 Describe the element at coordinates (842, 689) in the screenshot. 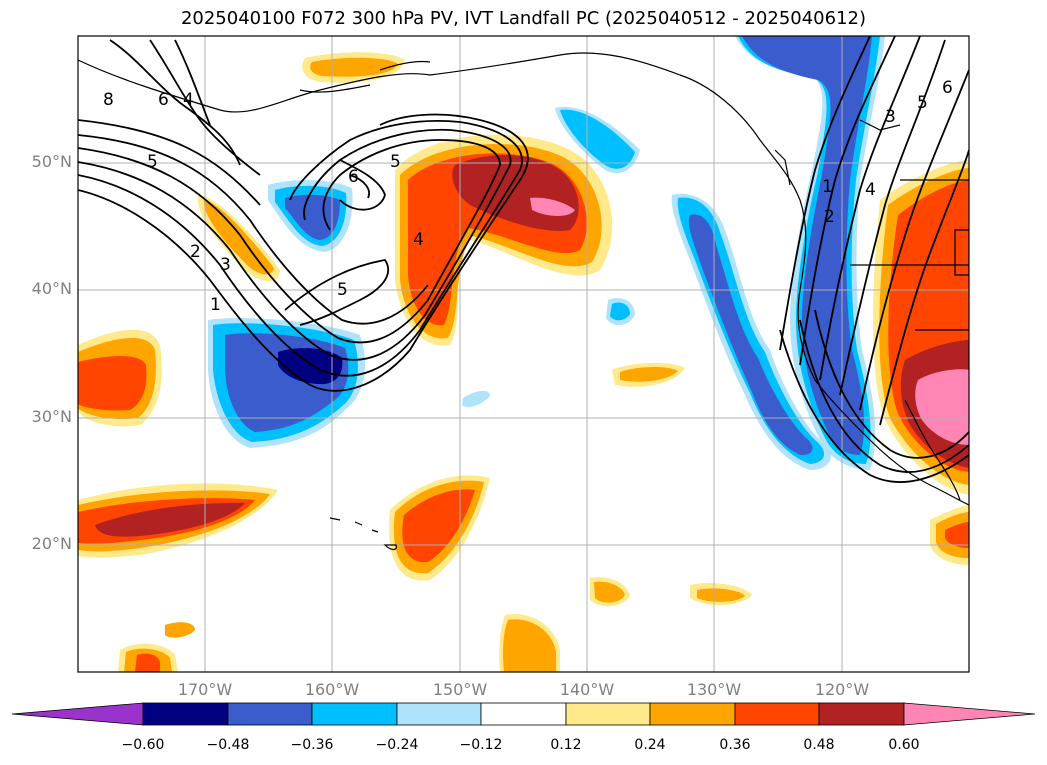

I see `lon-label: 120°W` at that location.